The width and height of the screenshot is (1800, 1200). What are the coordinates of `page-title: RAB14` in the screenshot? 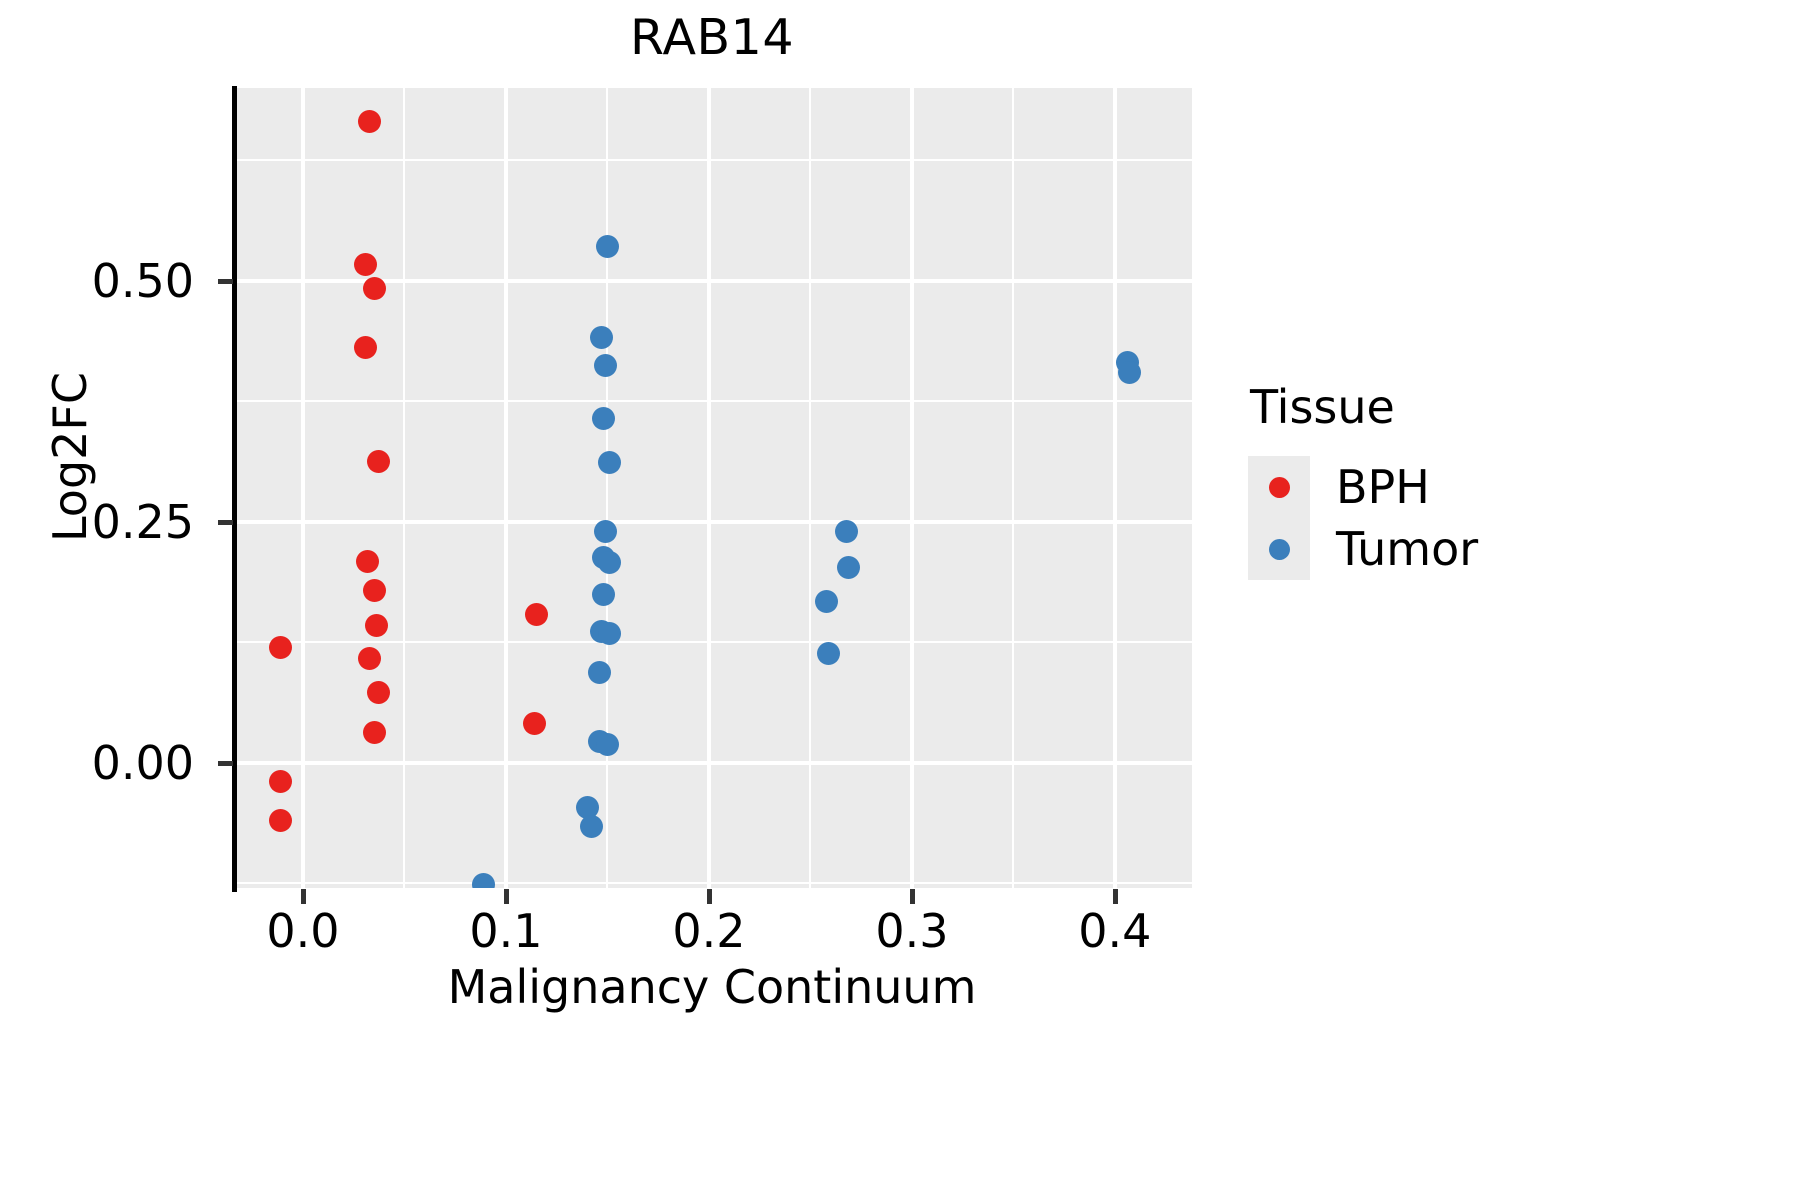 It's located at (712, 37).